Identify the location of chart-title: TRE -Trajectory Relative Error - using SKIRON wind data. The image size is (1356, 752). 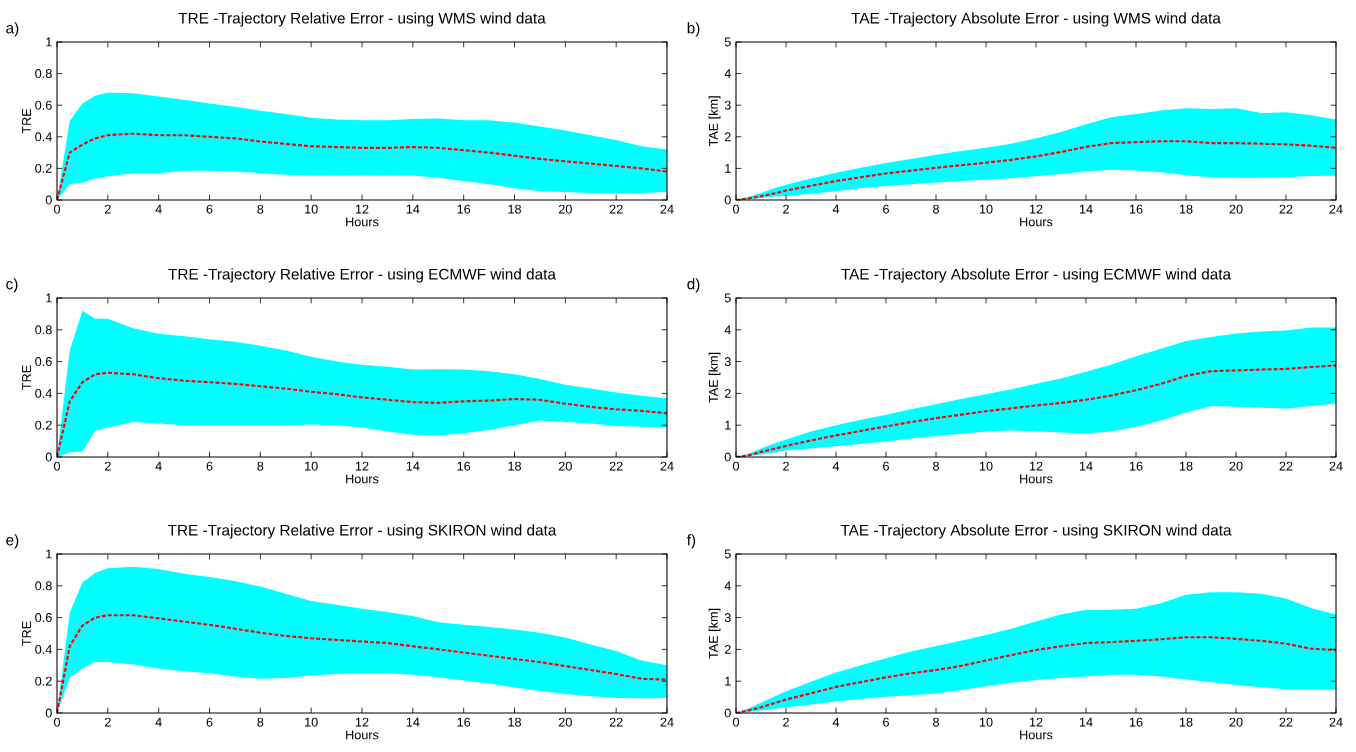
(362, 531).